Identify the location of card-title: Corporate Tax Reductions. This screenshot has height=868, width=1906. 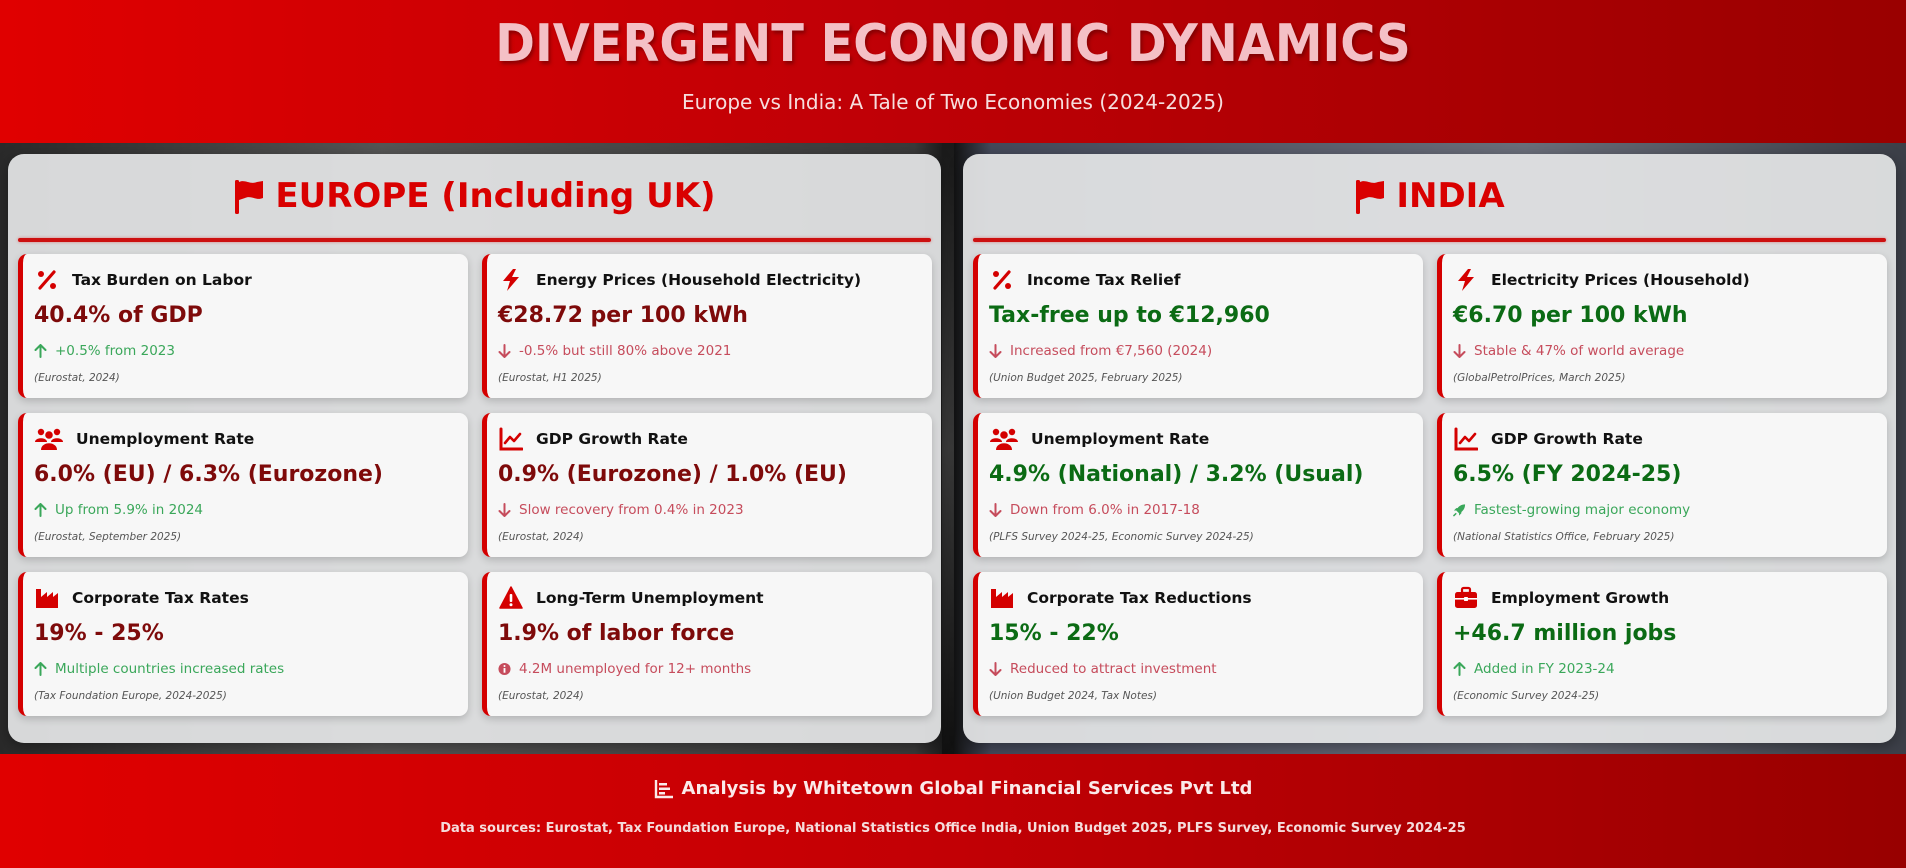
(1139, 598).